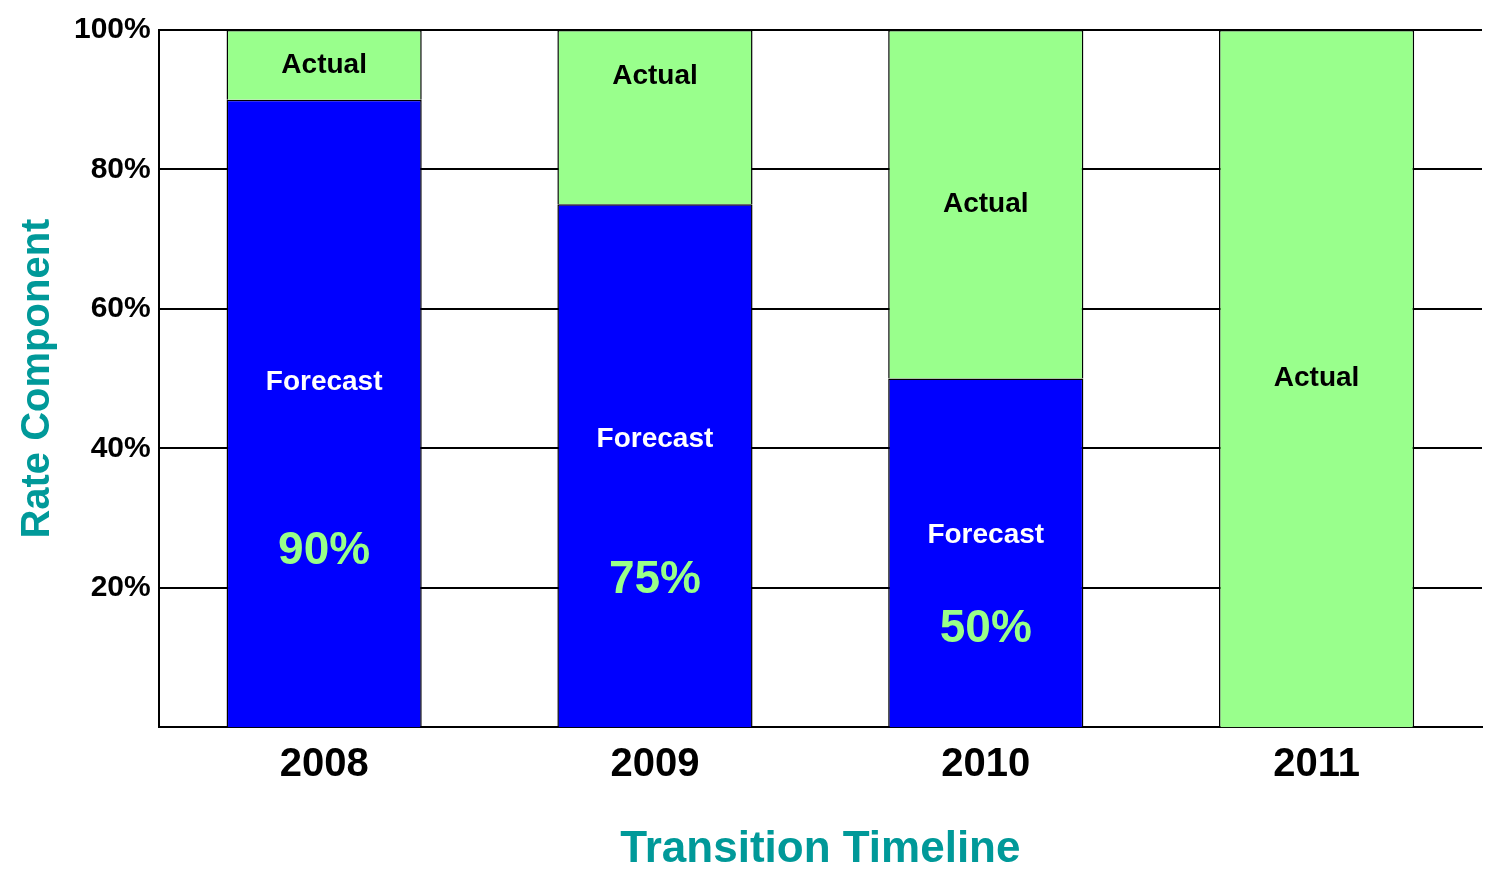 The width and height of the screenshot is (1492, 880). Describe the element at coordinates (986, 534) in the screenshot. I see `series-label: Forecast` at that location.